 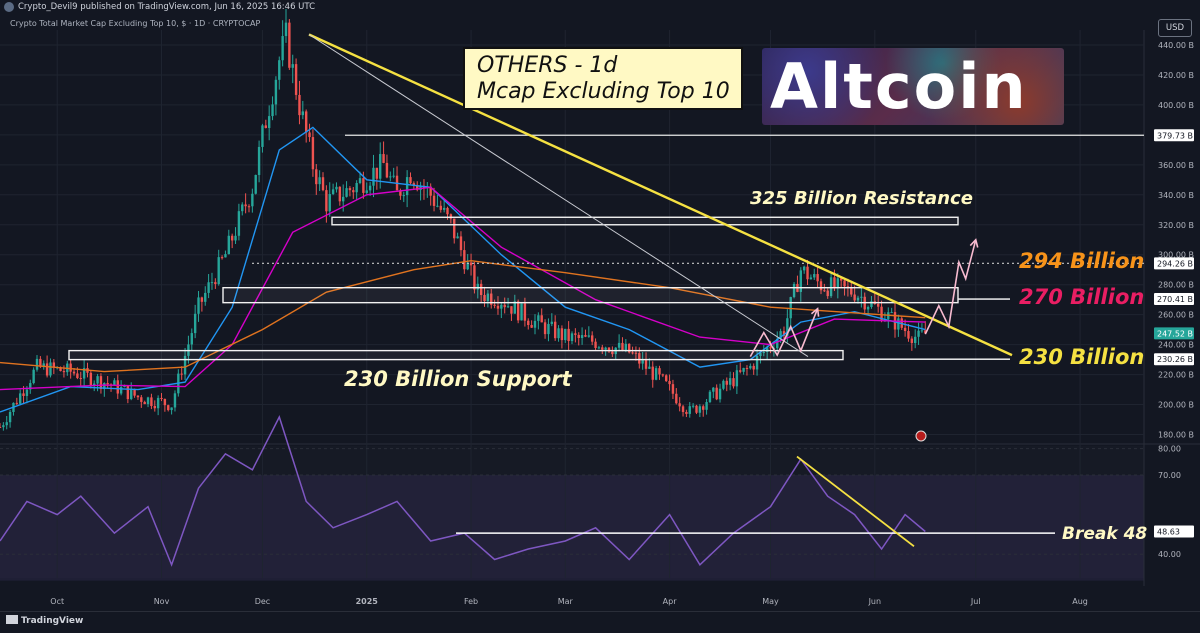 What do you see at coordinates (1175, 28) in the screenshot?
I see `currency-button: USD` at bounding box center [1175, 28].